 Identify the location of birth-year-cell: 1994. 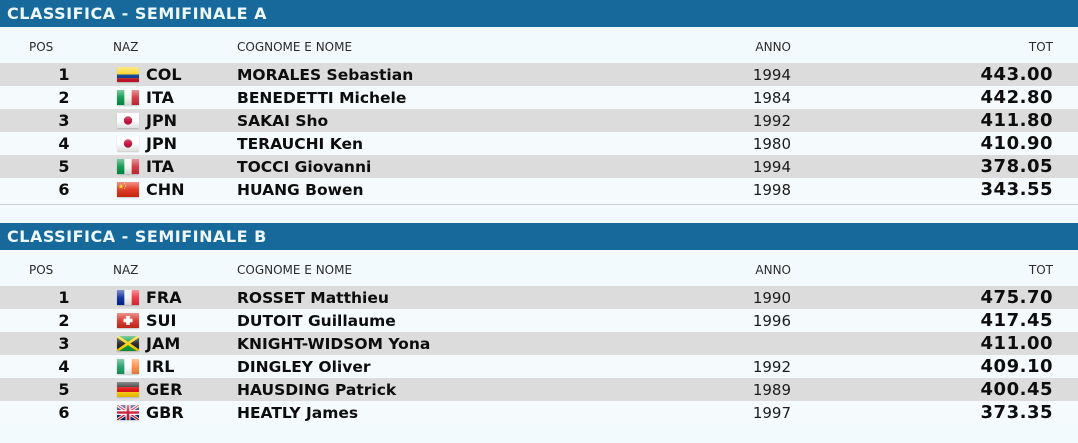
(771, 166).